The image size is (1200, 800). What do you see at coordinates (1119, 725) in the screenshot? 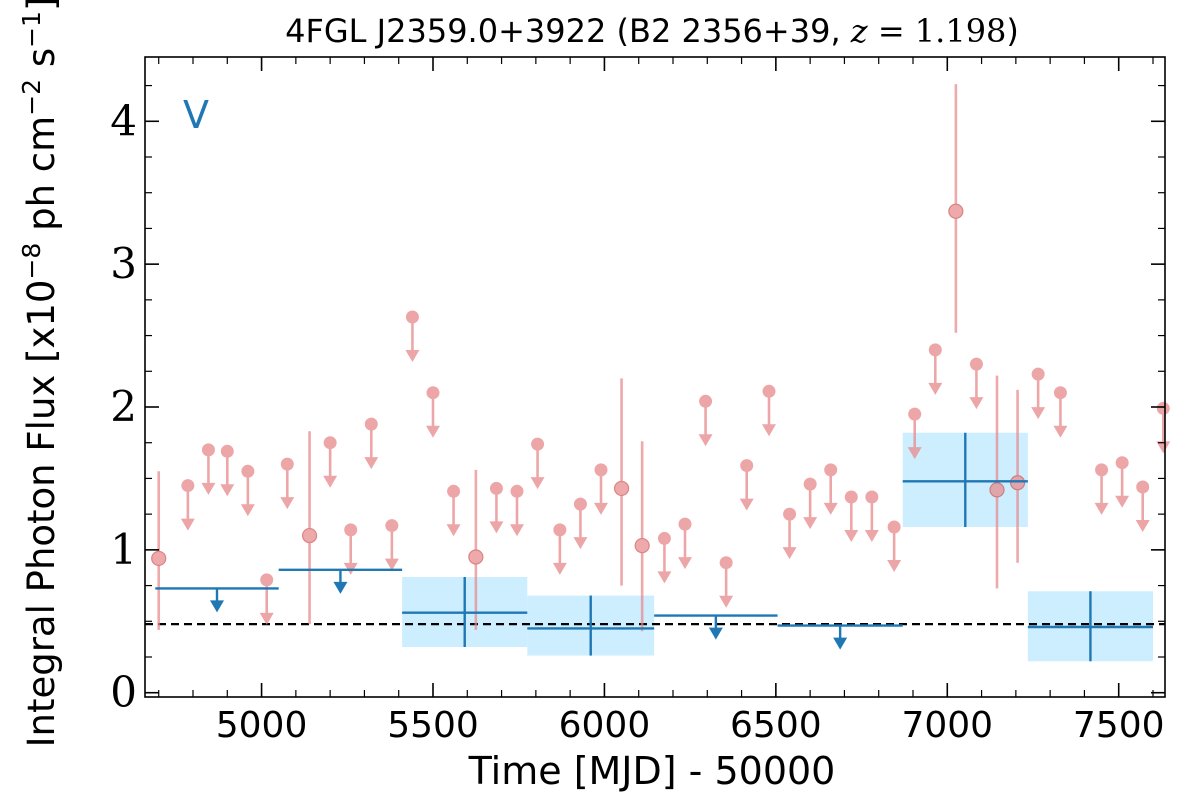
I see `x-tick-label: 7500` at bounding box center [1119, 725].